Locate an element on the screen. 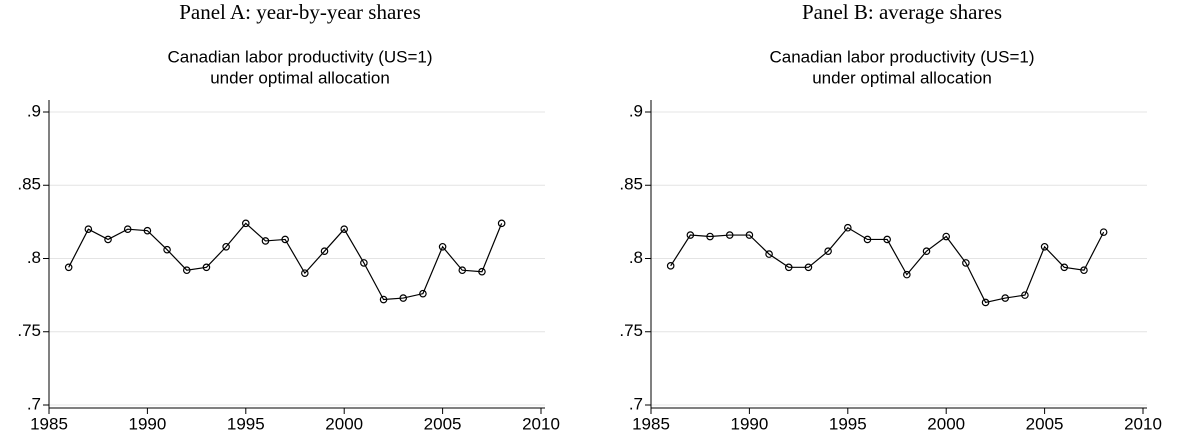 Image resolution: width=1190 pixels, height=442 pixels. panel-title: Panel B: average shares is located at coordinates (902, 12).